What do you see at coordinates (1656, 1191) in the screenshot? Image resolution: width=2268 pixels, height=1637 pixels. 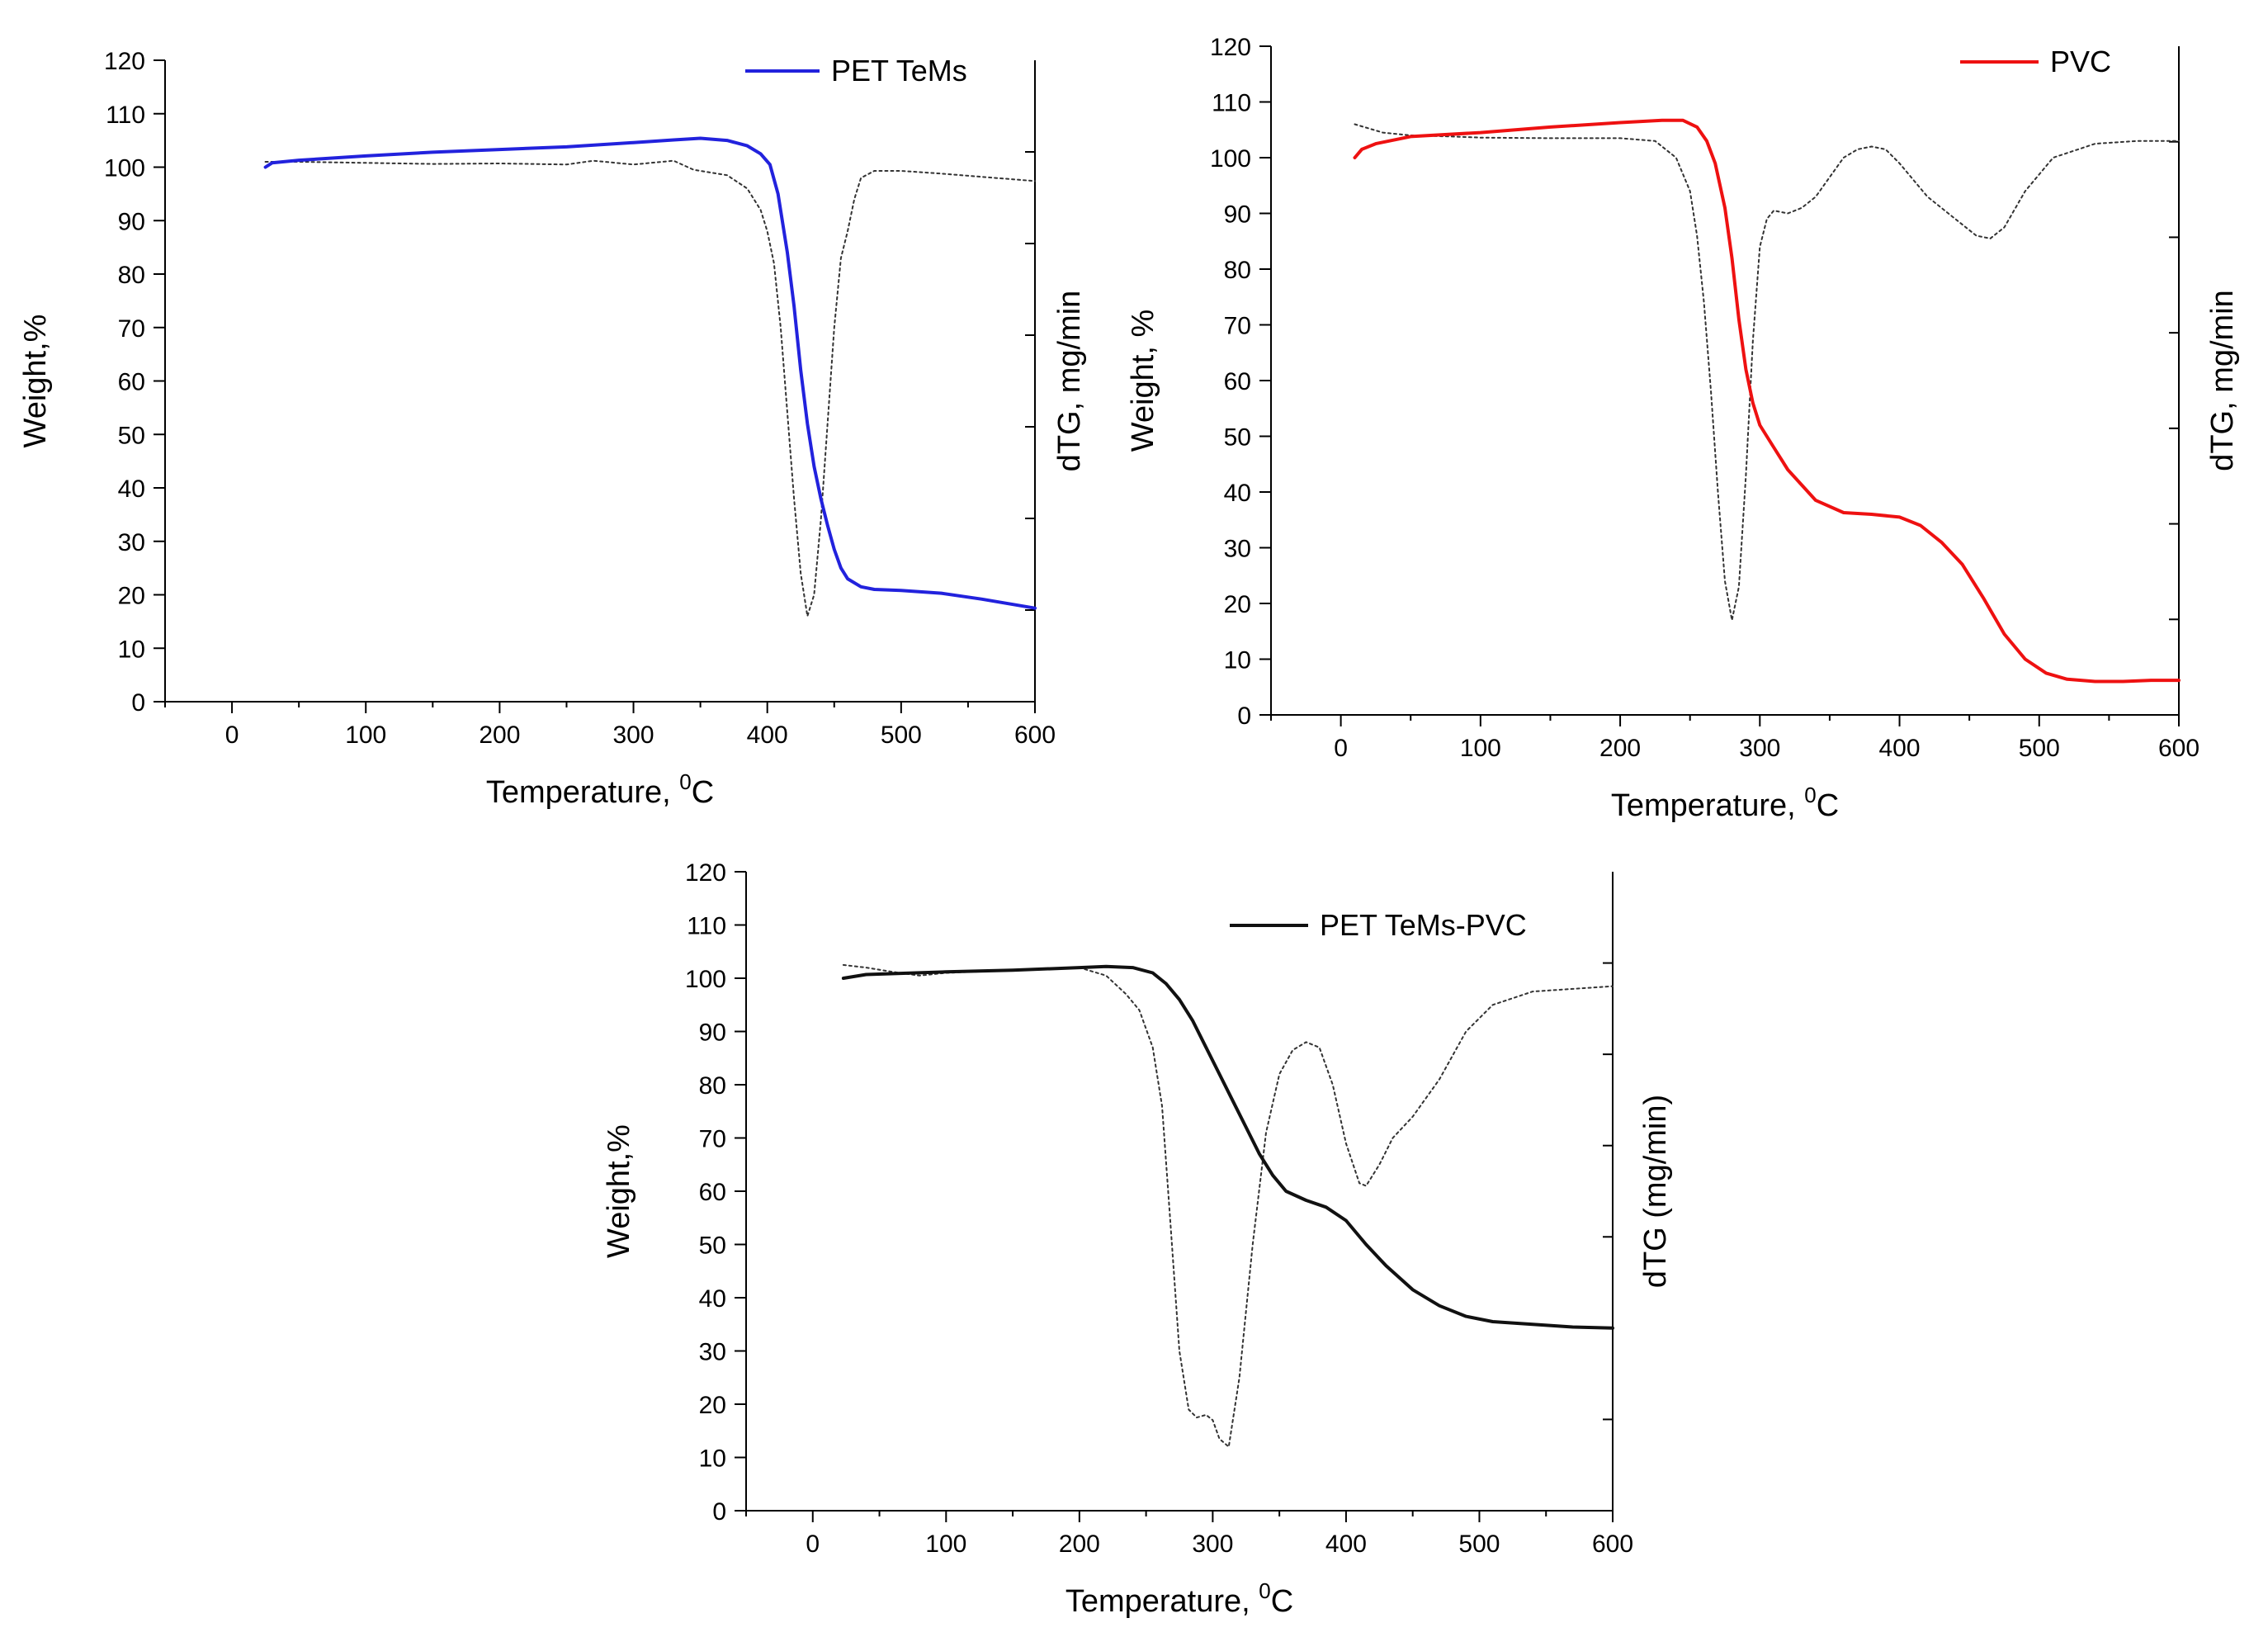 I see `y2-axis-title: dTG (mg/min)` at bounding box center [1656, 1191].